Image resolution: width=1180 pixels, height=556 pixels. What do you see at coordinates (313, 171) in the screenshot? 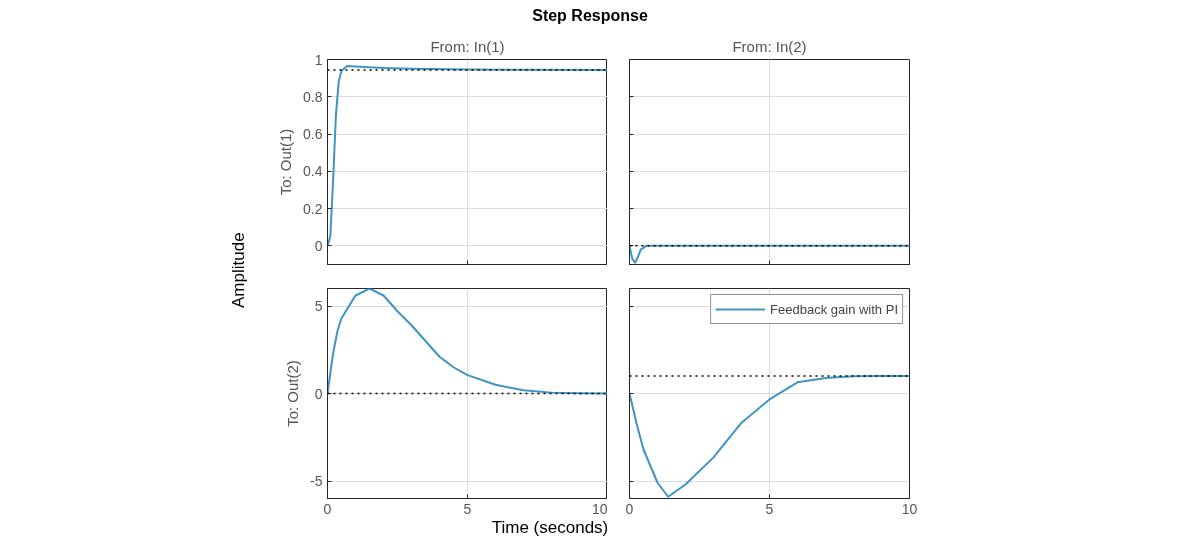
I see `y-tick-label: 0.4` at bounding box center [313, 171].